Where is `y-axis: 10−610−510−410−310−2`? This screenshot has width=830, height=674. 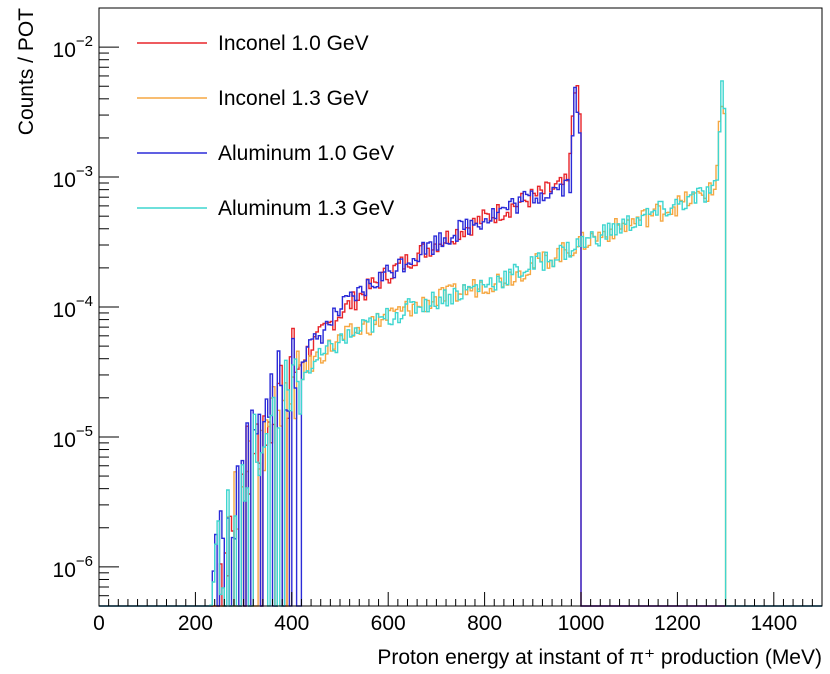
y-axis: 10−610−510−410−310−2 is located at coordinates (86, 307).